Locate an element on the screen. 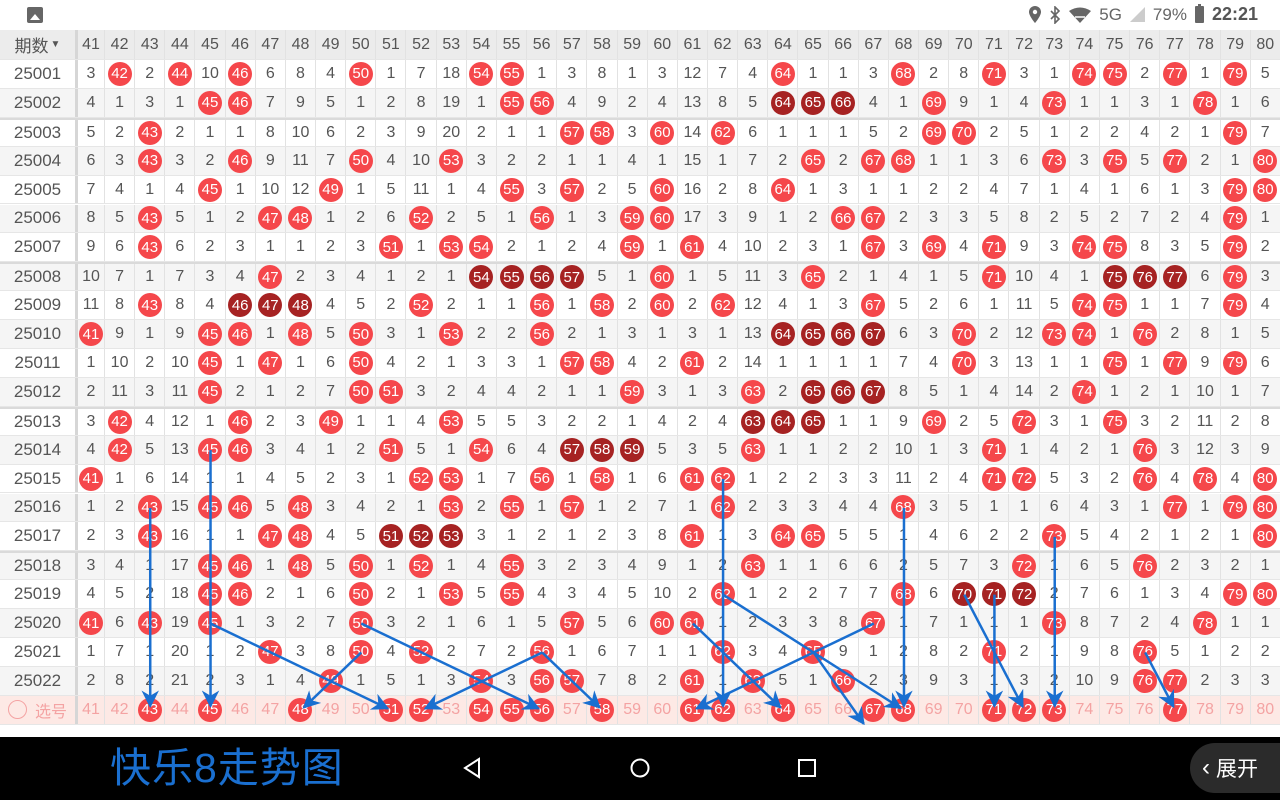 The width and height of the screenshot is (1280, 800). selectable-number: 57 is located at coordinates (572, 709).